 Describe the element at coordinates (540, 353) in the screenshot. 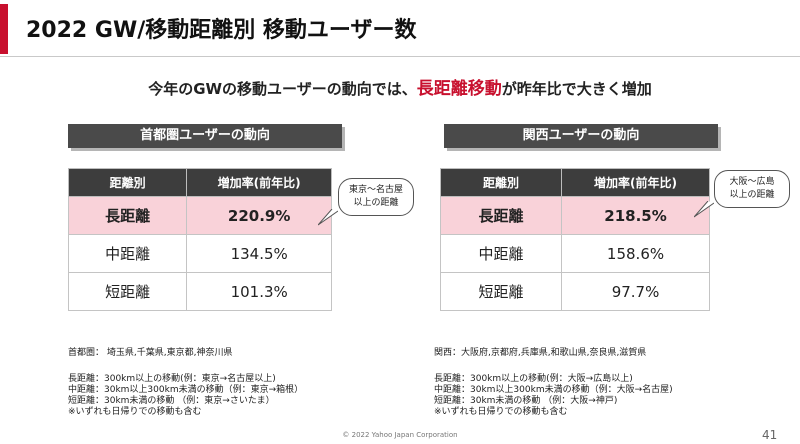

I see `area-note-kansai: 関西：大阪府,京都府,兵庫県,和歌山県,奈良県,滋賀県` at that location.